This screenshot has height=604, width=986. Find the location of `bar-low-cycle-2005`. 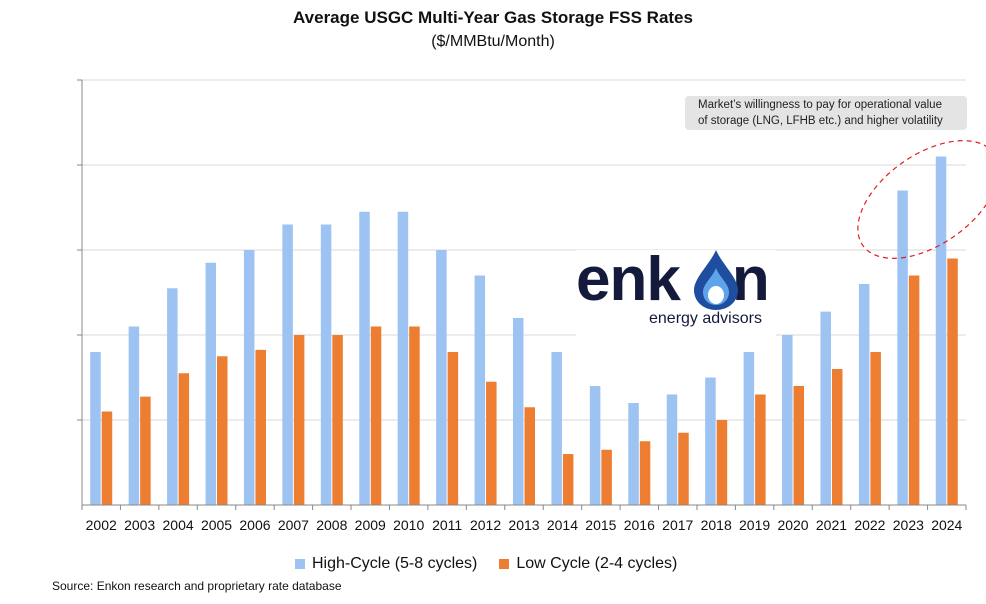

bar-low-cycle-2005 is located at coordinates (222, 430).